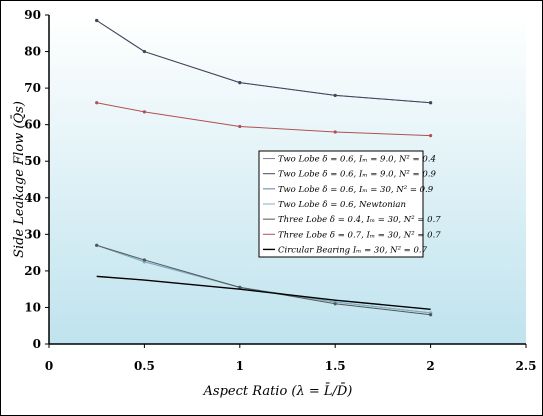  What do you see at coordinates (357, 175) in the screenshot?
I see `legend-label: Two Lobe δ = 0.6, Iₘ = 9.0, N² = 0.9` at bounding box center [357, 175].